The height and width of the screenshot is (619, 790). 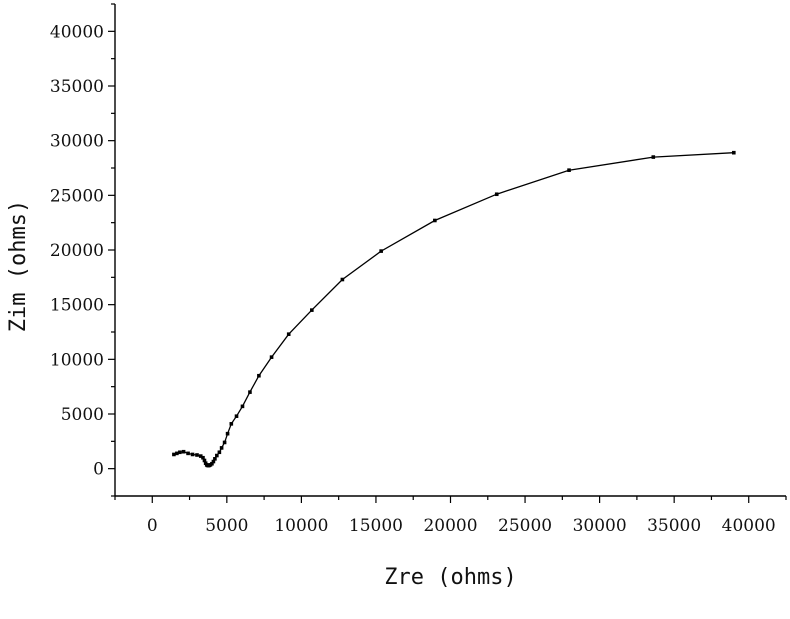 I want to click on x-tick-label: 0, so click(x=152, y=526).